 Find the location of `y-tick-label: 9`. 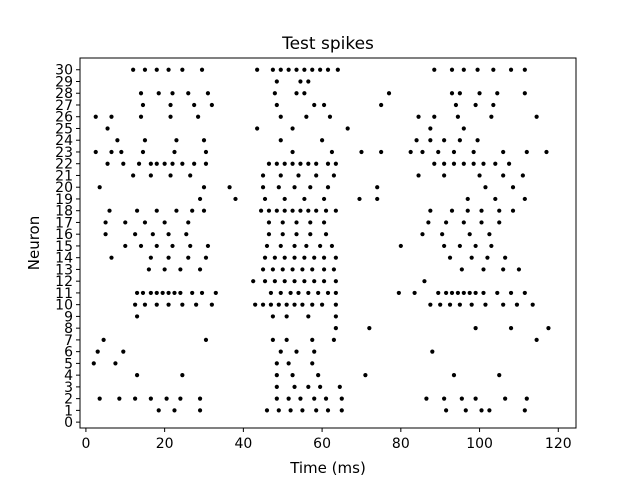

y-tick-label: 9 is located at coordinates (68, 317).